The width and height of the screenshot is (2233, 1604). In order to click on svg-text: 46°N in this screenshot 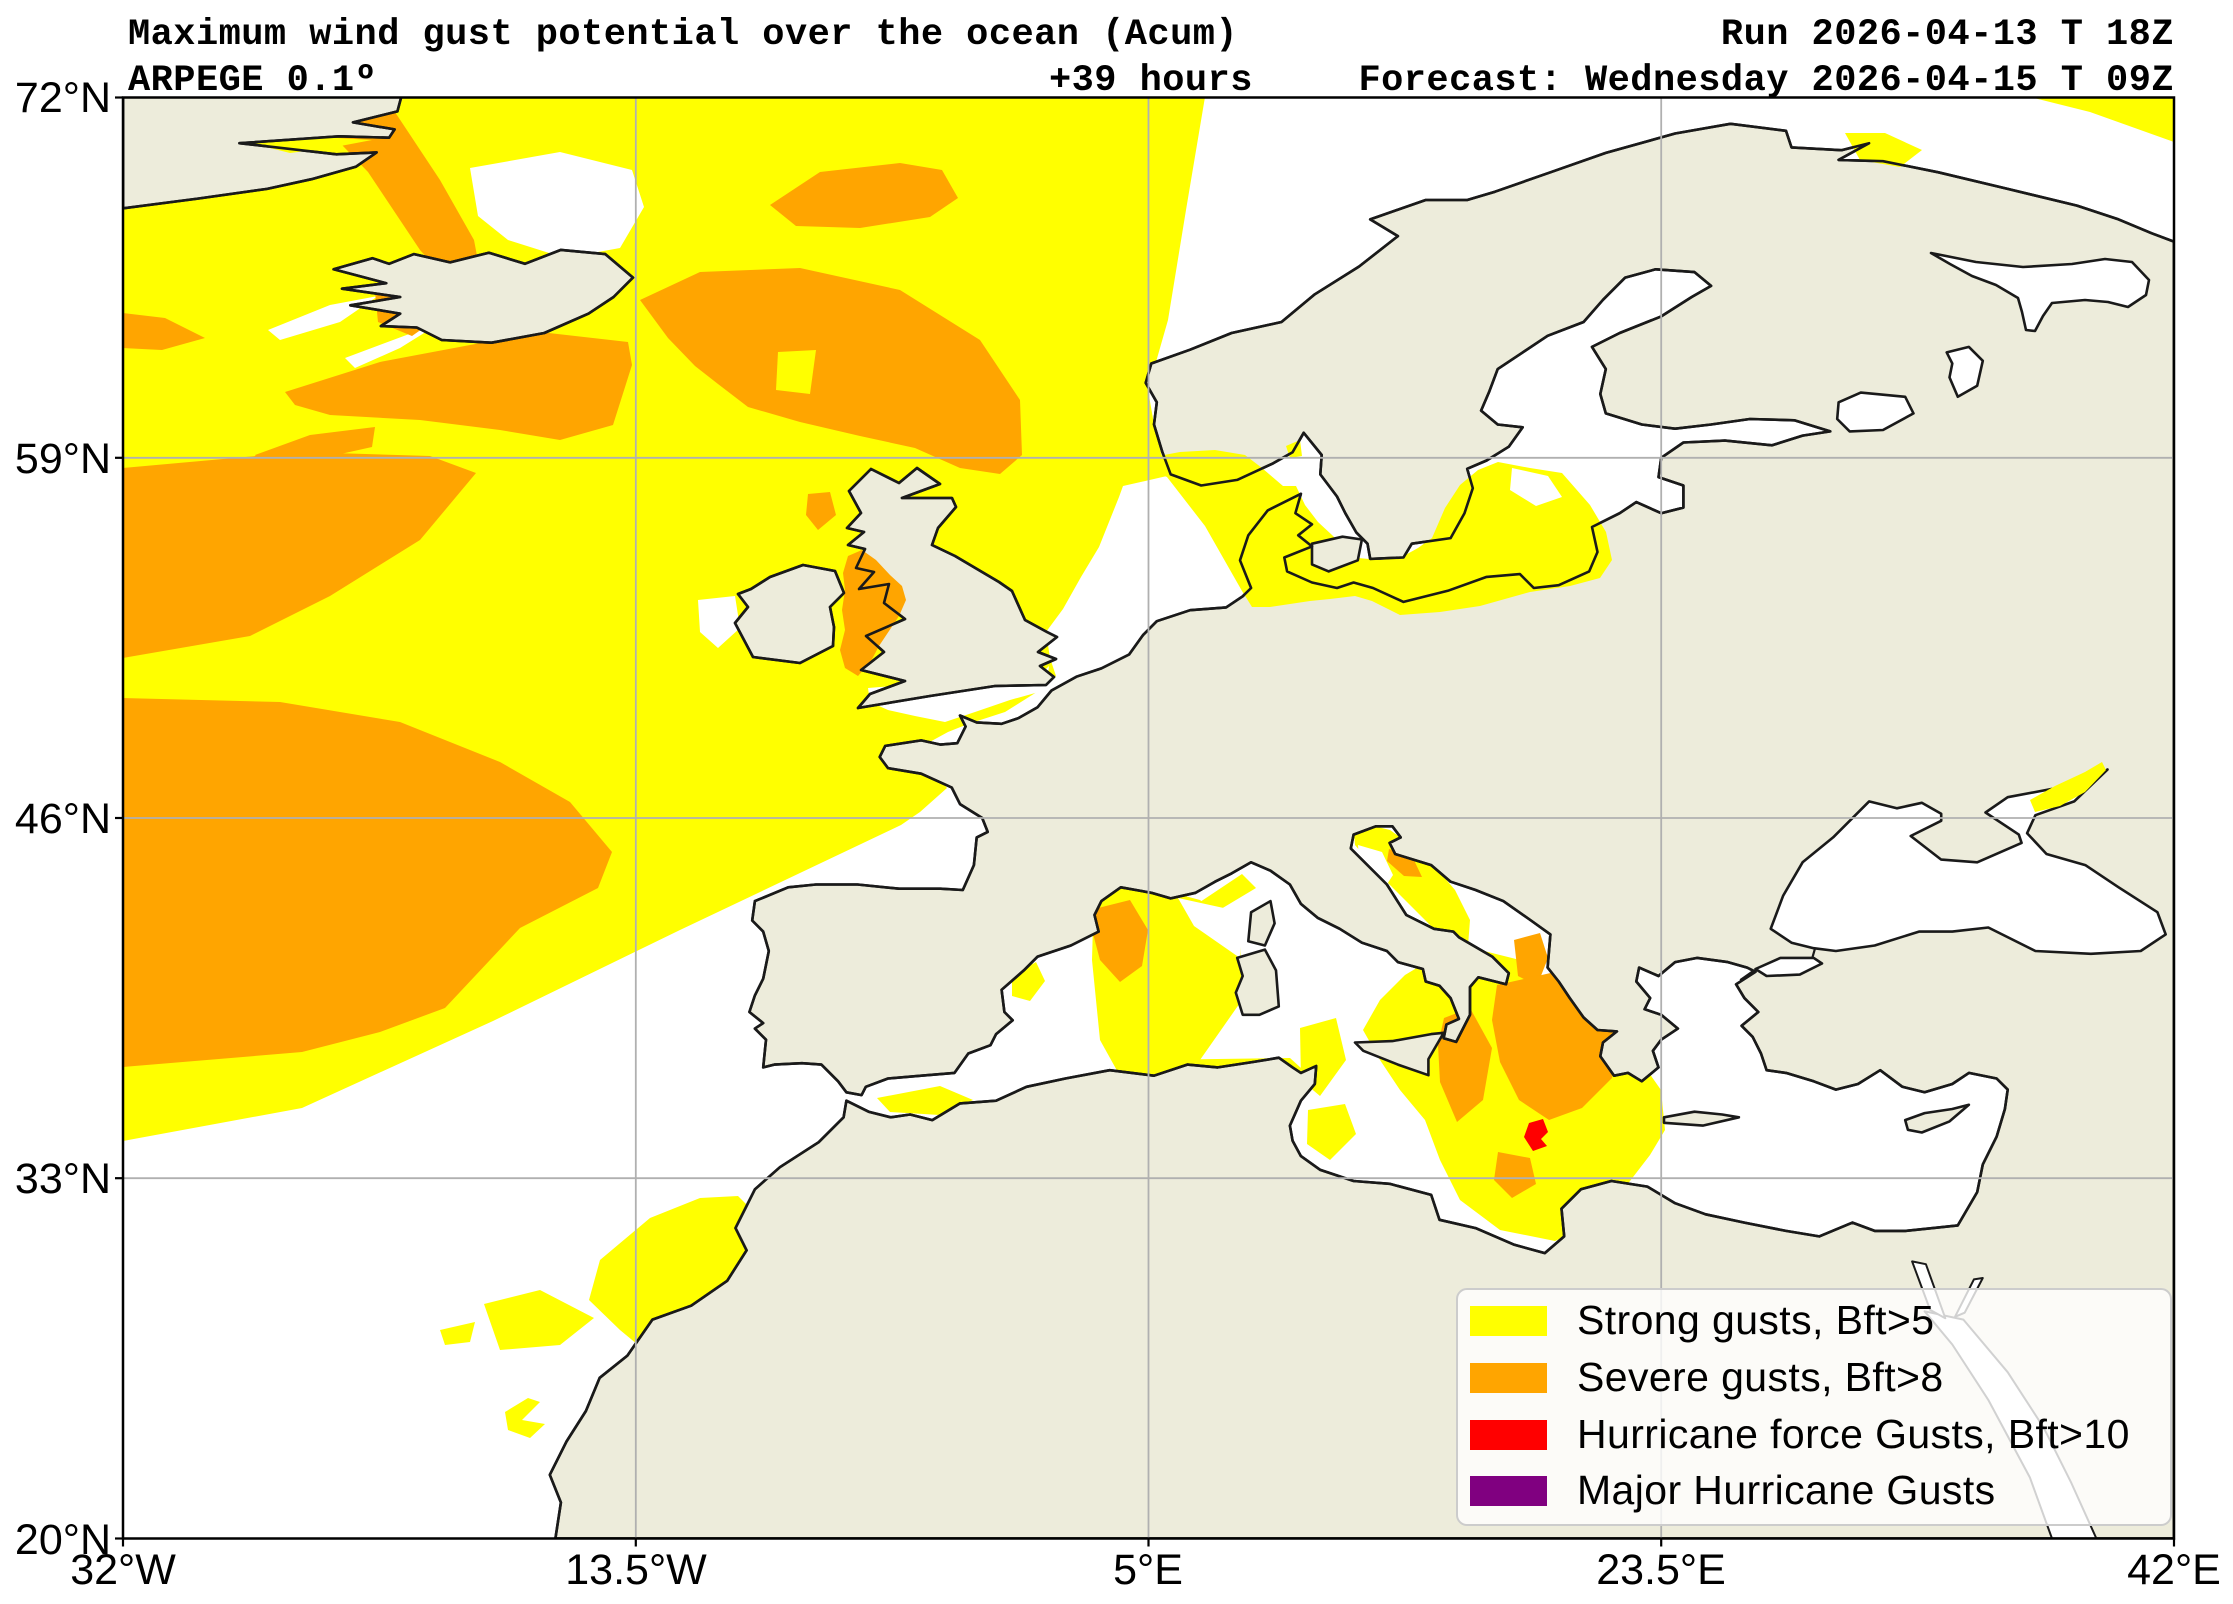, I will do `click(63, 819)`.